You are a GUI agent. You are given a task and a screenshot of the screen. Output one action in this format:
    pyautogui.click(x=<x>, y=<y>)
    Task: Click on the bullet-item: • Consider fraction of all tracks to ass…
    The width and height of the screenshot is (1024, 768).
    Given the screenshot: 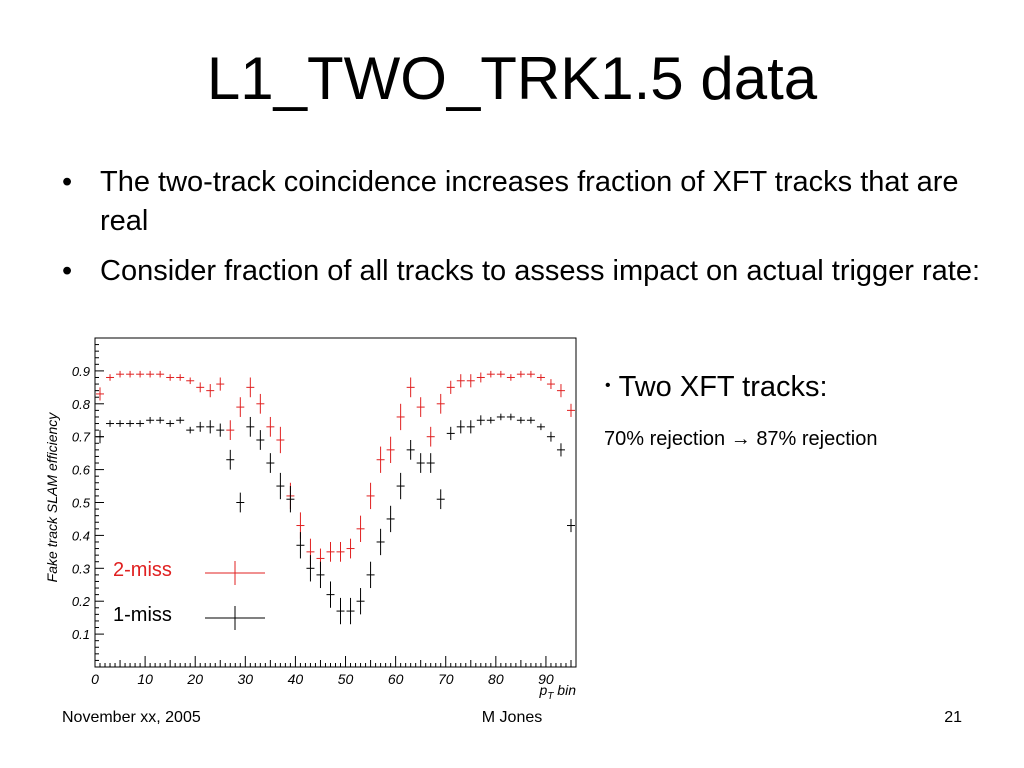 What is the action you would take?
    pyautogui.click(x=522, y=271)
    